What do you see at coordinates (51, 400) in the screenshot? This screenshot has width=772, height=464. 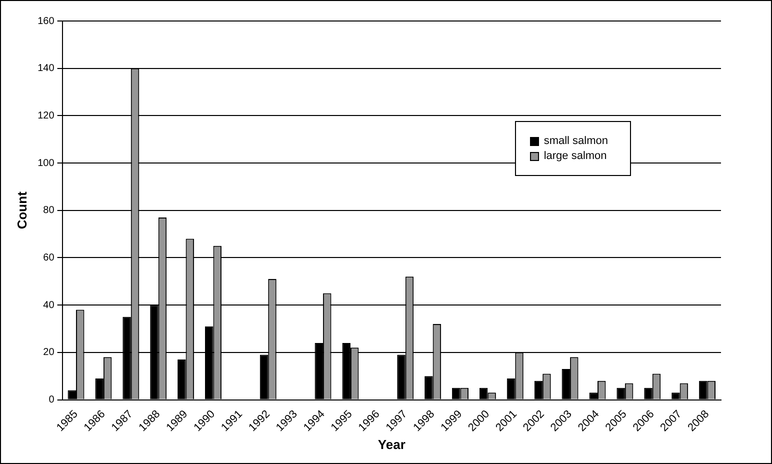 I see `y-tick-label: 0` at bounding box center [51, 400].